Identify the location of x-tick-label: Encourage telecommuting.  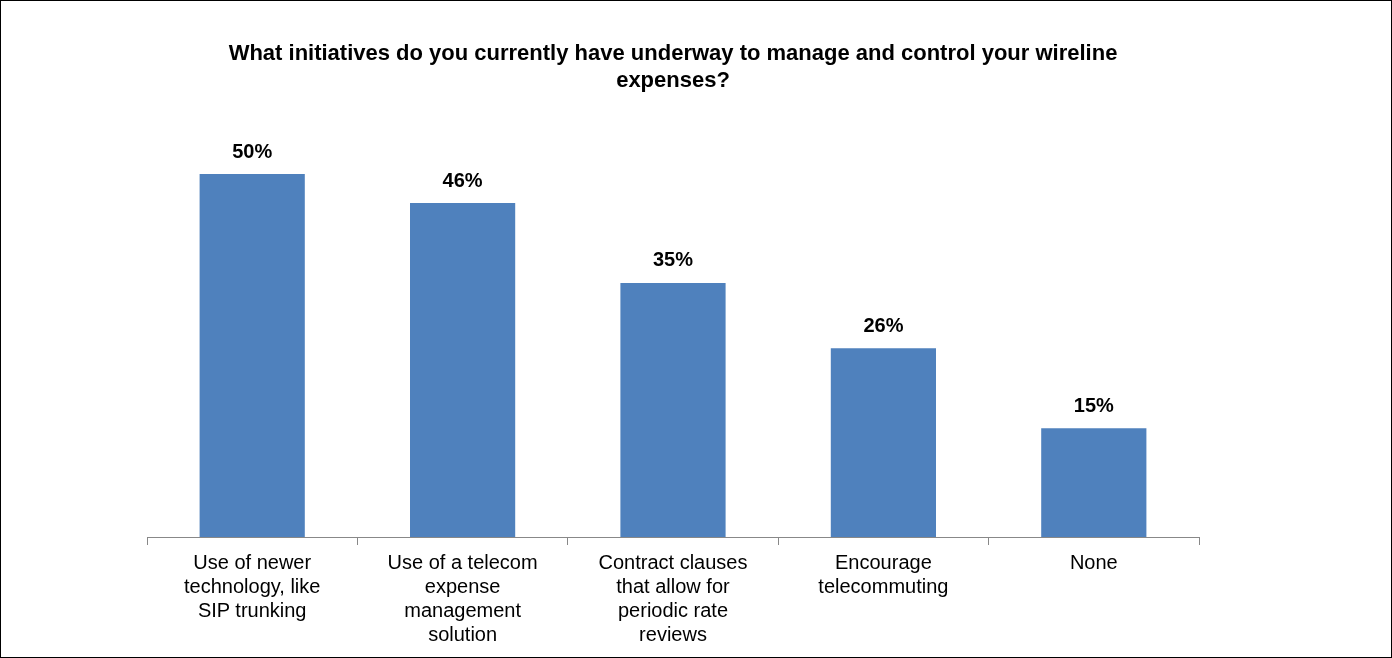
(883, 573).